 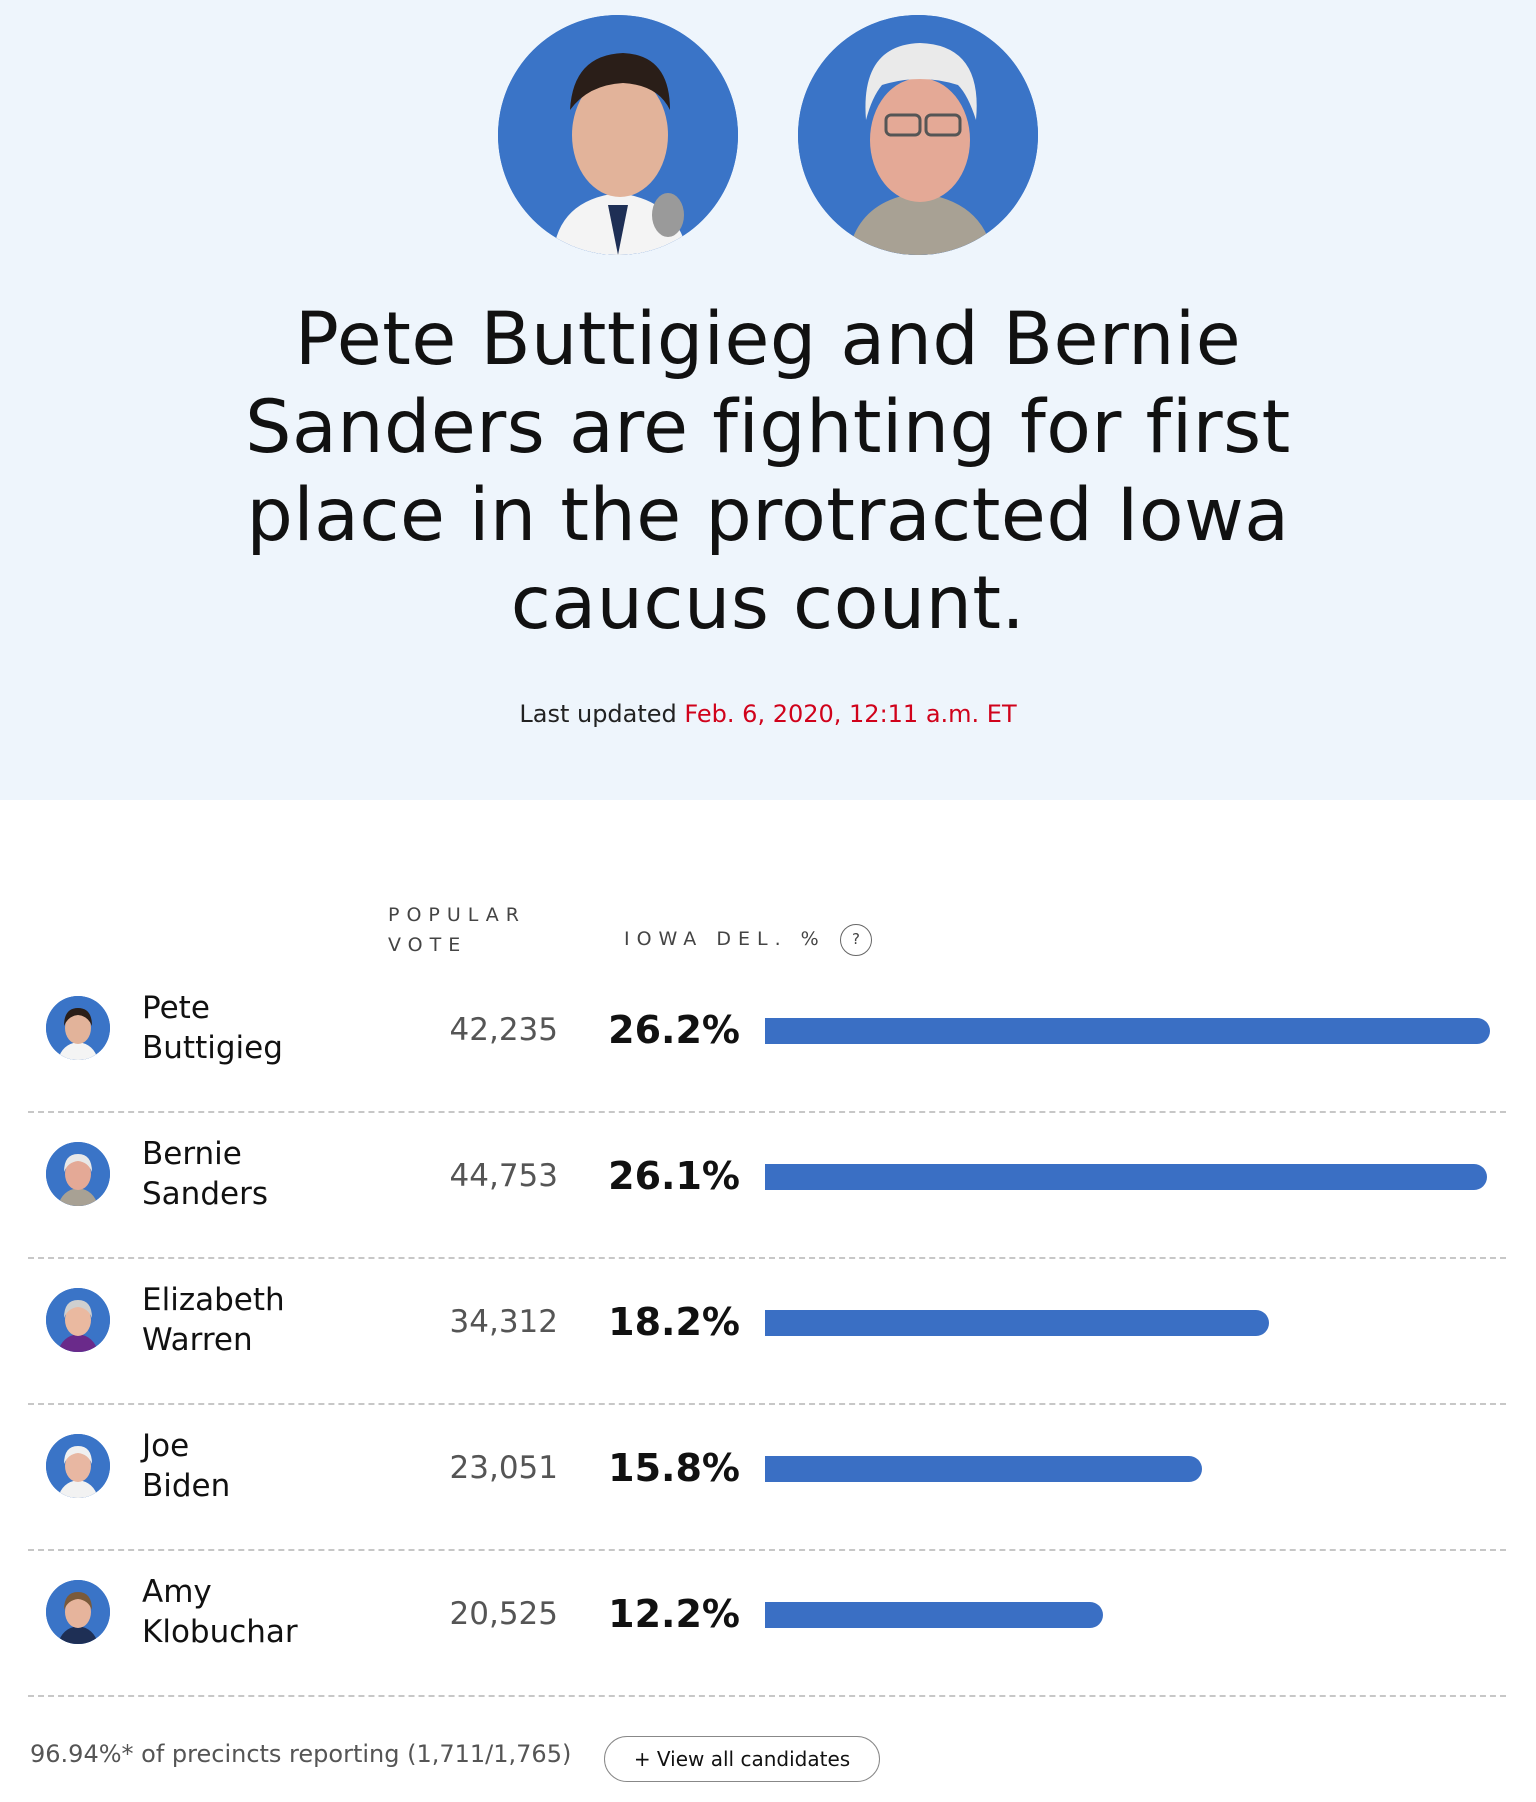 What do you see at coordinates (186, 1486) in the screenshot?
I see `candidate-last-name: Biden` at bounding box center [186, 1486].